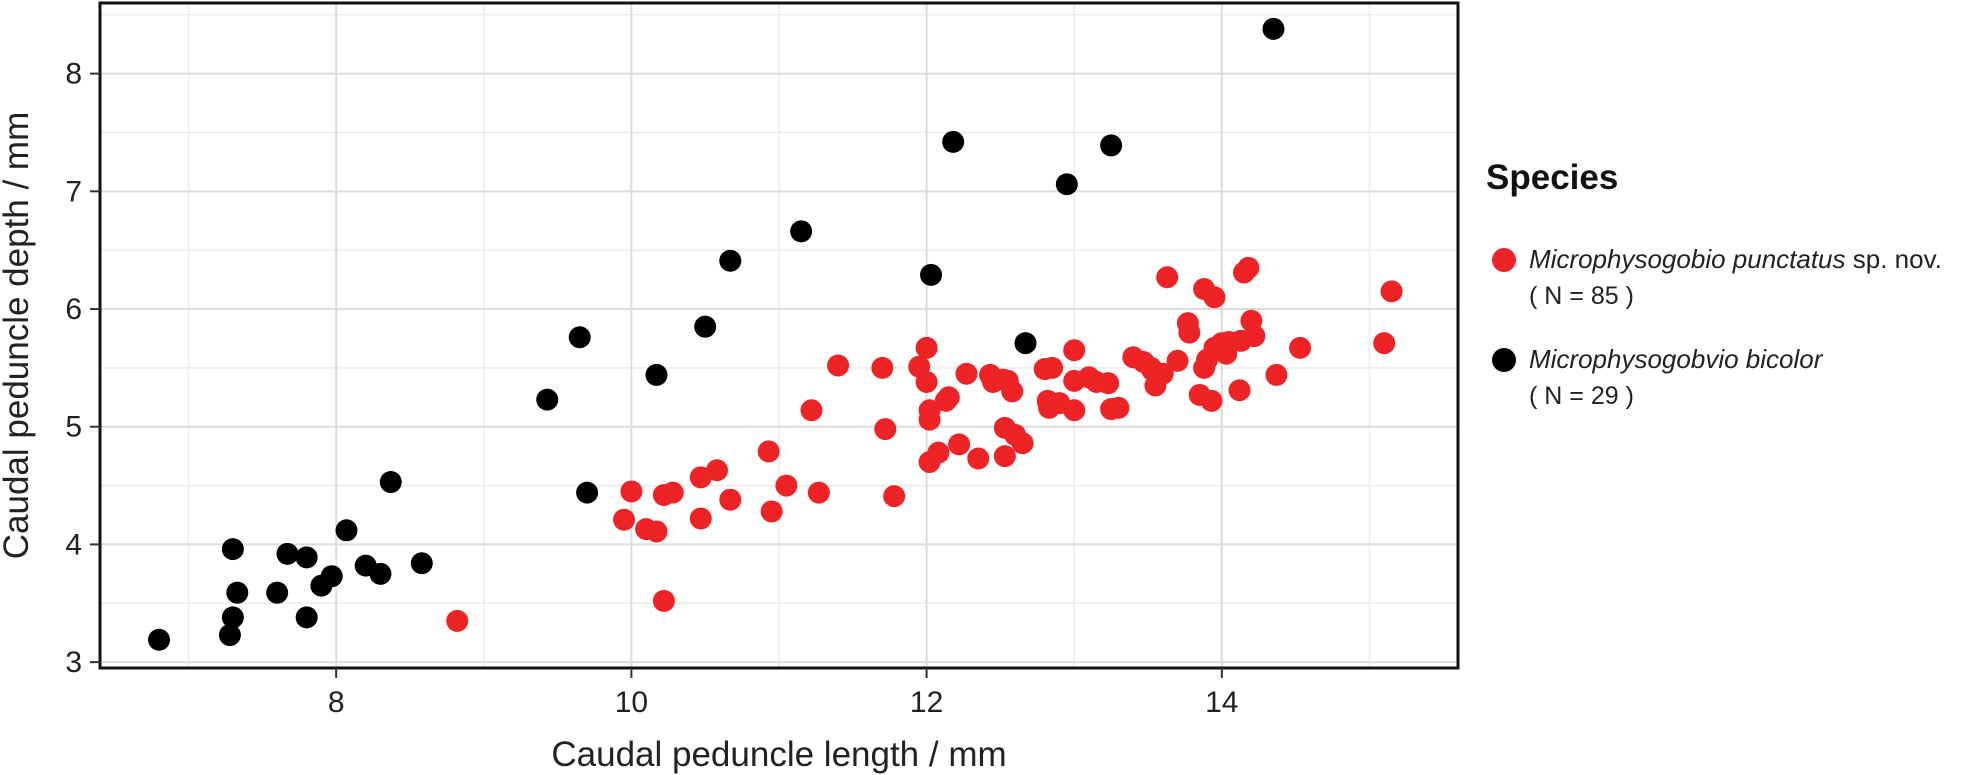 Image resolution: width=1975 pixels, height=775 pixels. I want to click on legend-entry-bicolor: Microphysogobvio bicolor ( N = 29 ), so click(1726, 377).